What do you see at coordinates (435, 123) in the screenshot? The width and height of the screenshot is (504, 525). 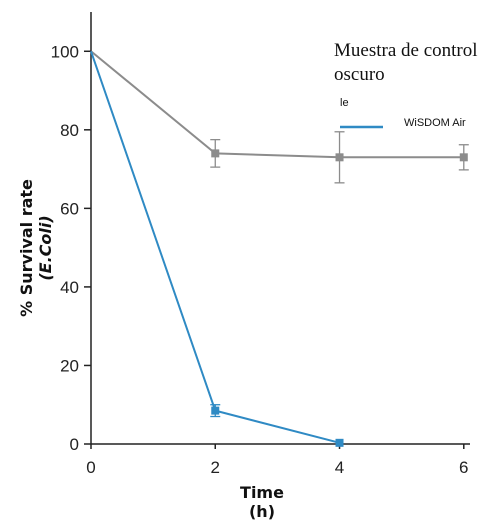 I see `legend-label-wisdom-air: WiSDOM Air` at bounding box center [435, 123].